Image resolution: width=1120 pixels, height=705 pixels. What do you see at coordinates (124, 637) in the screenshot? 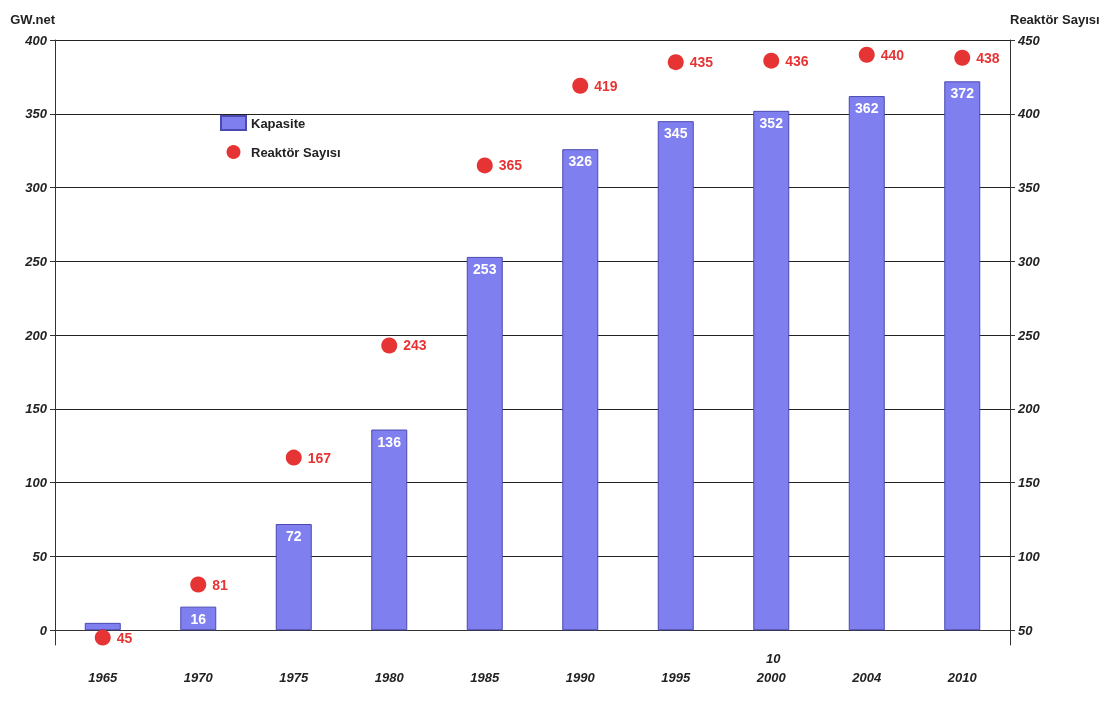
I see `data-label: 45` at bounding box center [124, 637].